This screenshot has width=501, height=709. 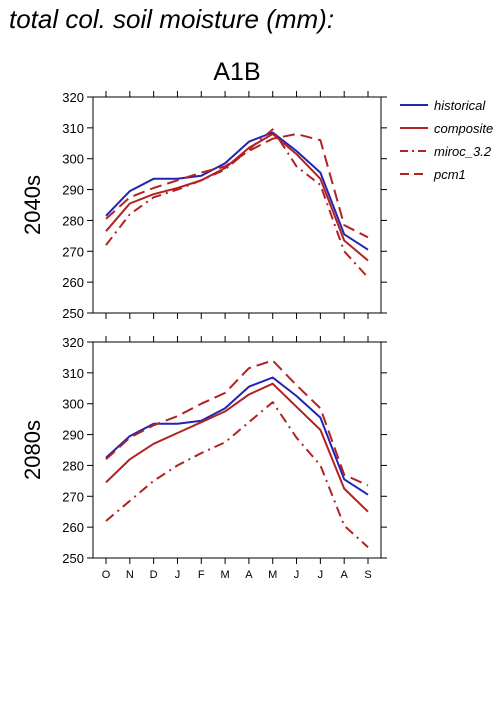 I want to click on legend: historical composite miroc_3.2 pcm1, so click(x=446, y=140).